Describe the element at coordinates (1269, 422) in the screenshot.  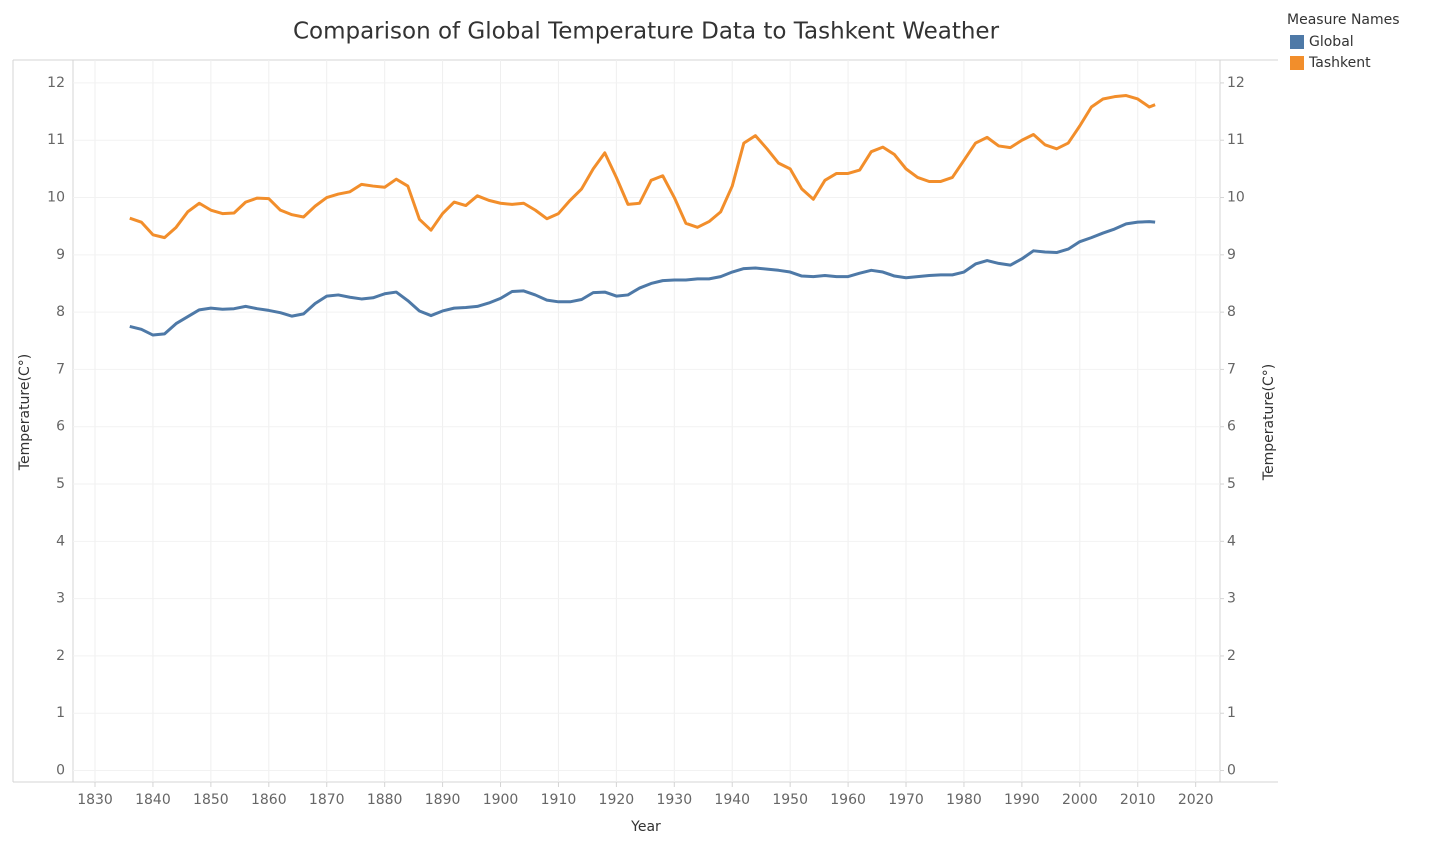
I see `y2-axis-title: Temperature(C°)` at that location.